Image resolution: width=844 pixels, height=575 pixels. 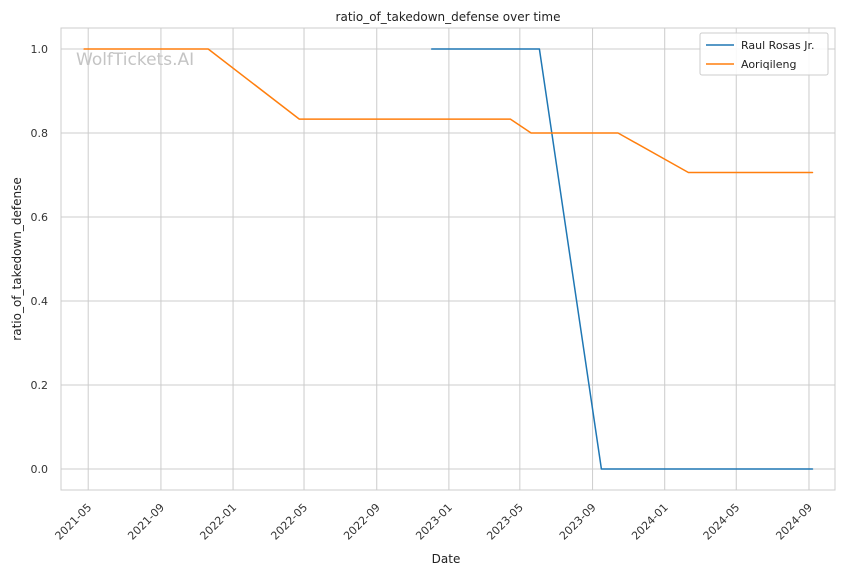 I want to click on y-tick-label: 0.6, so click(x=40, y=217).